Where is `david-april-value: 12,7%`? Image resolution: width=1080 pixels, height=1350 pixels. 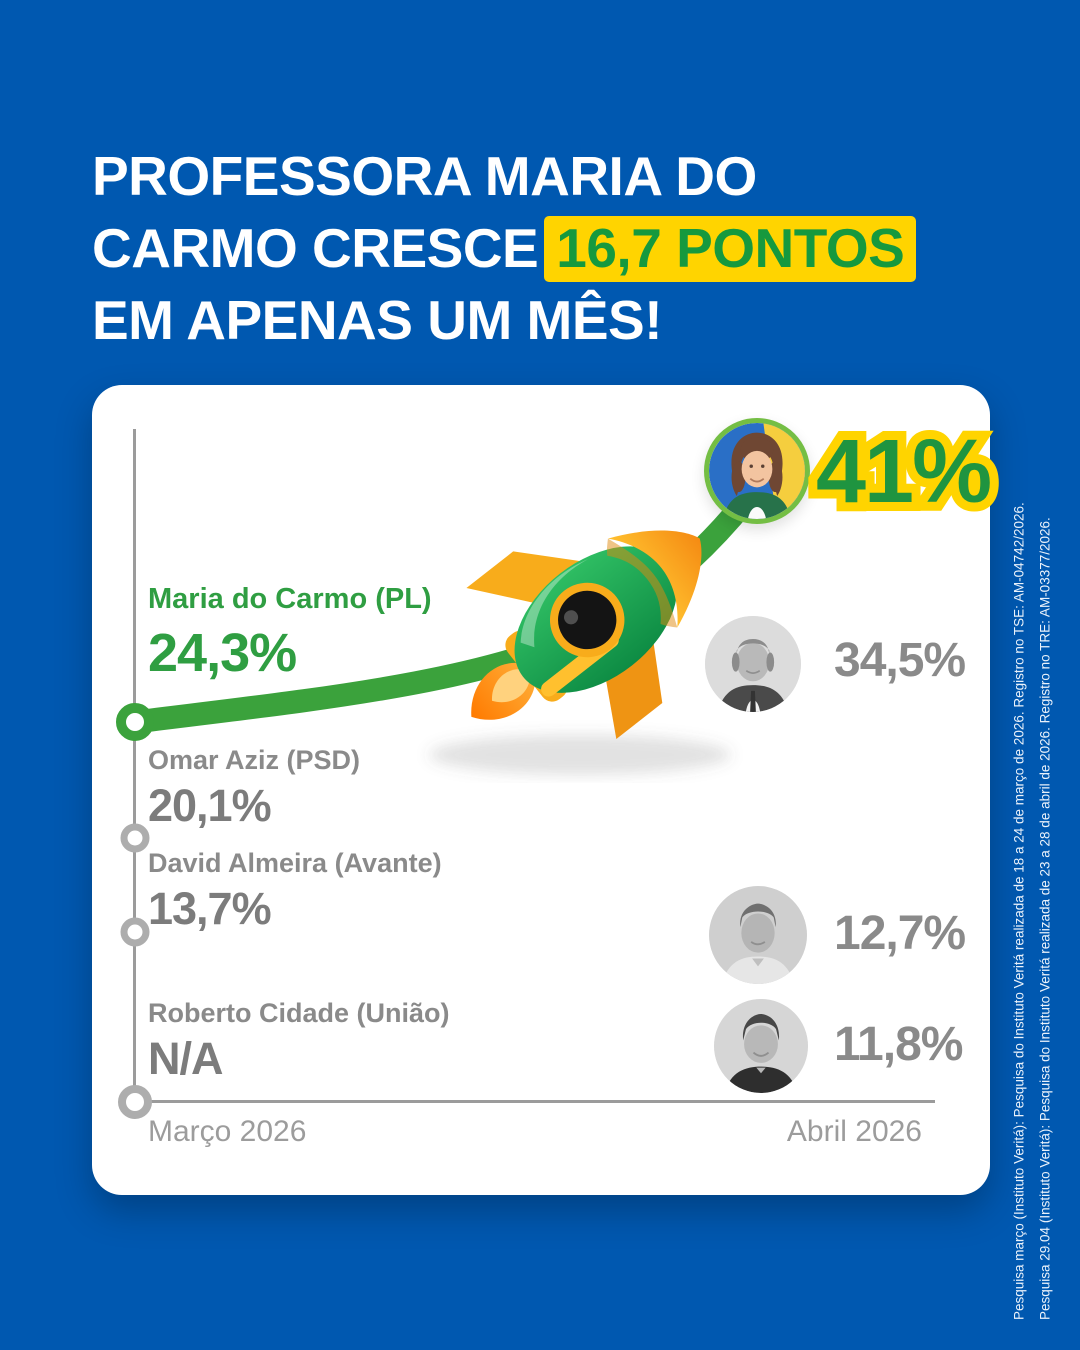
david-april-value: 12,7% is located at coordinates (900, 933).